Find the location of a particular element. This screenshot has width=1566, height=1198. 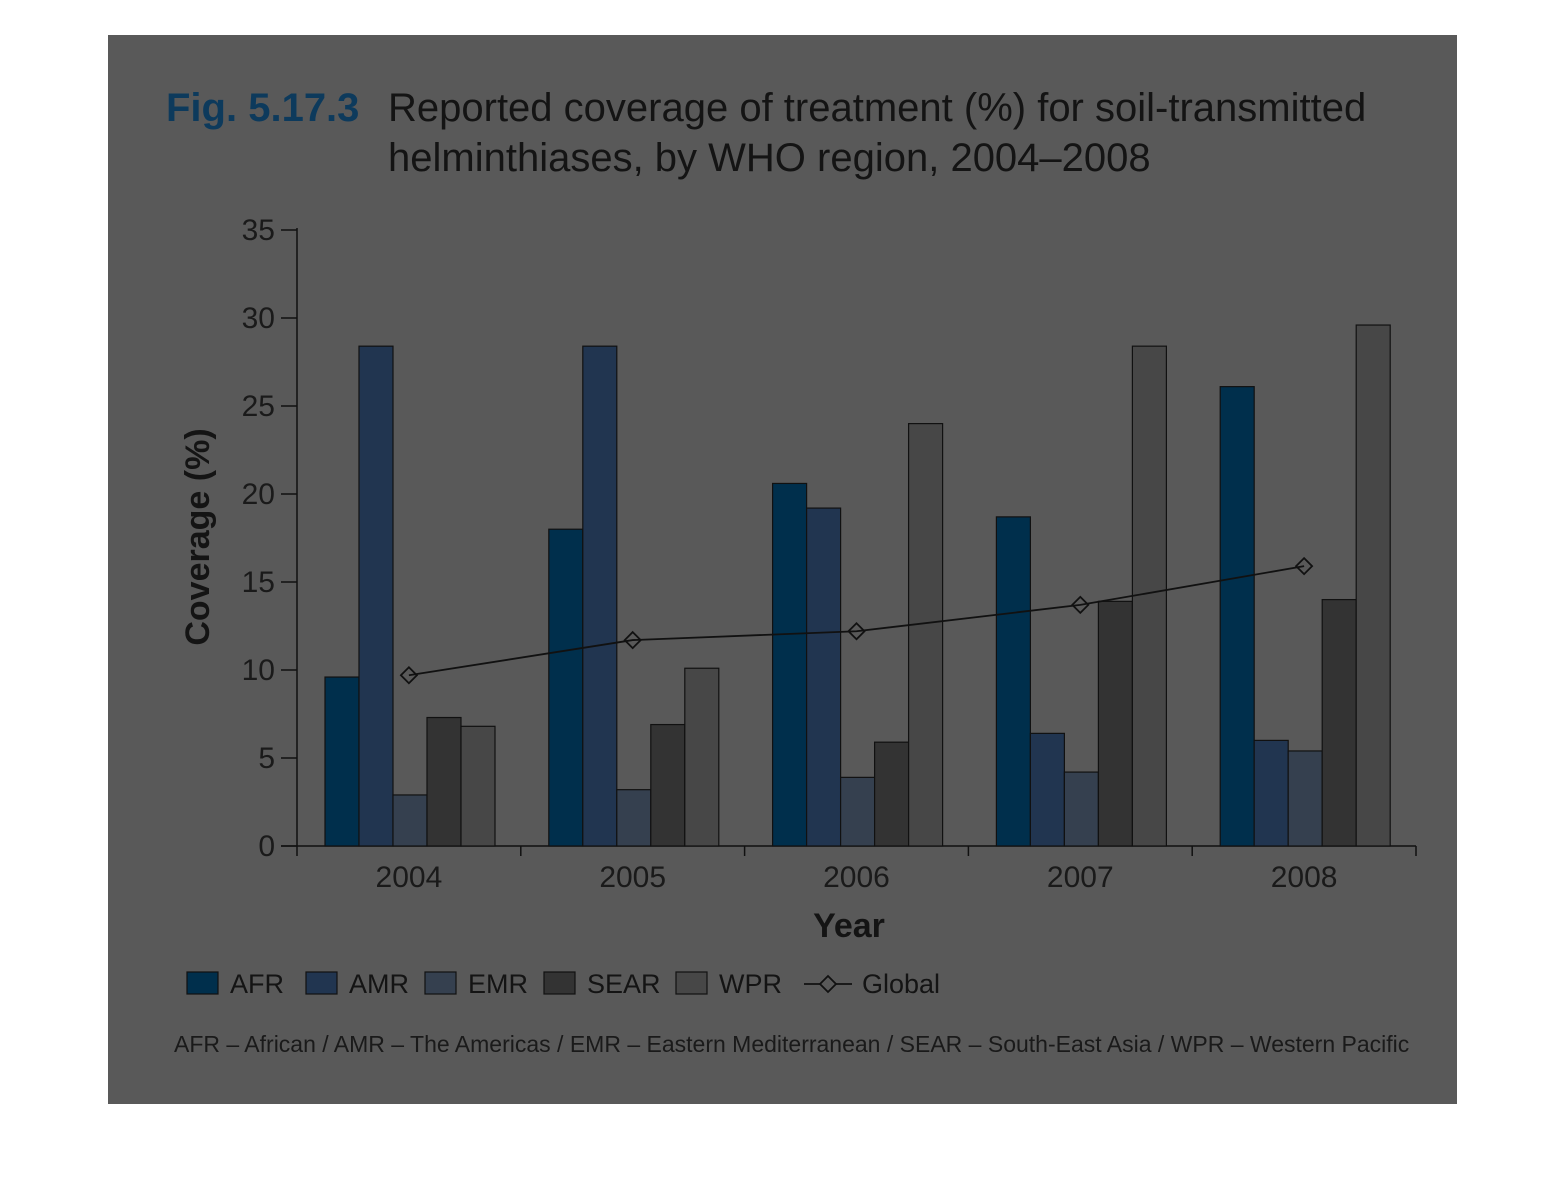

bar-afr-2007 is located at coordinates (1013, 681).